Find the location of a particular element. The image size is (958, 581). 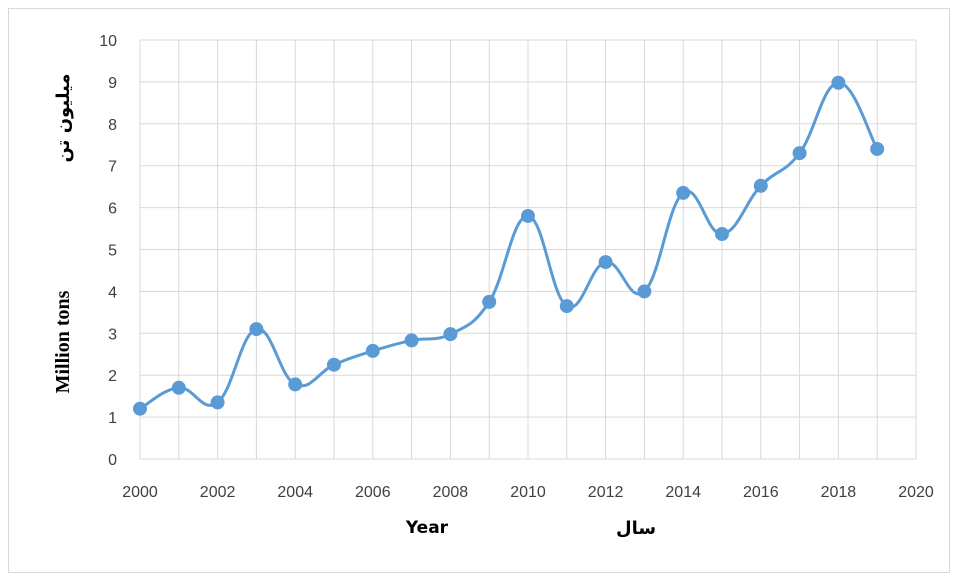

y-axis-label: Million tons is located at coordinates (63, 341).